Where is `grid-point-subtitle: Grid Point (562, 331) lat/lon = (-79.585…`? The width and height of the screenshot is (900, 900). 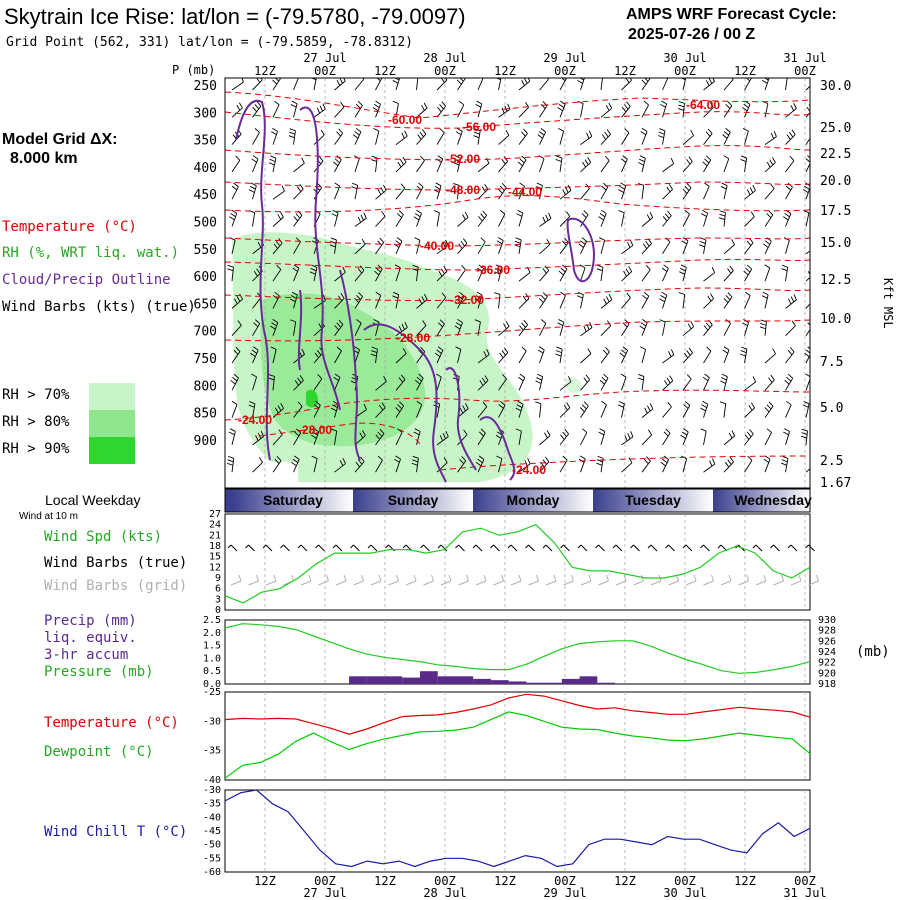 grid-point-subtitle: Grid Point (562, 331) lat/lon = (-79.585… is located at coordinates (209, 42).